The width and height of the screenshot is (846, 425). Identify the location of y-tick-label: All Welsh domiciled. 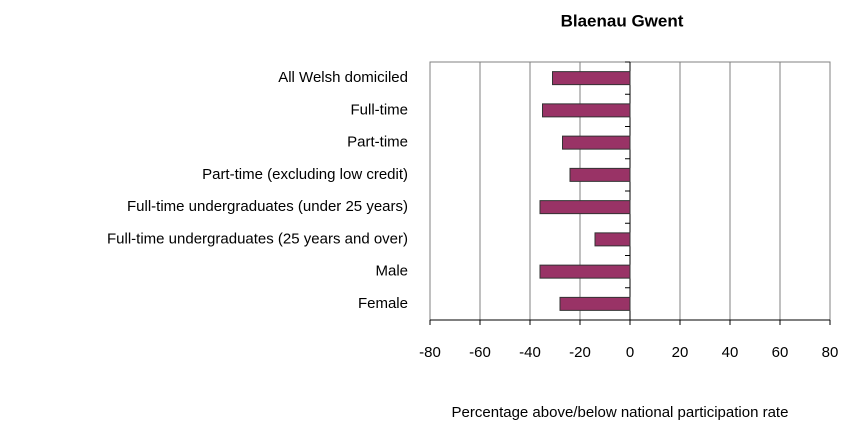
(343, 77).